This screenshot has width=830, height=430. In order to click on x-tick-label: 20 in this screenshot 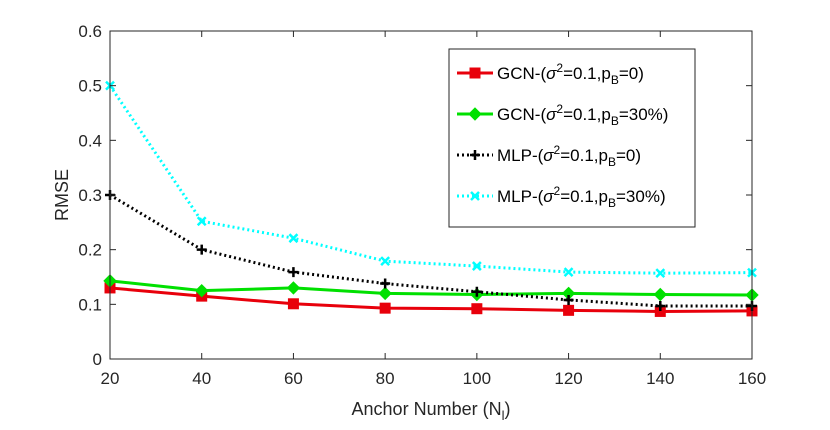, I will do `click(110, 378)`.